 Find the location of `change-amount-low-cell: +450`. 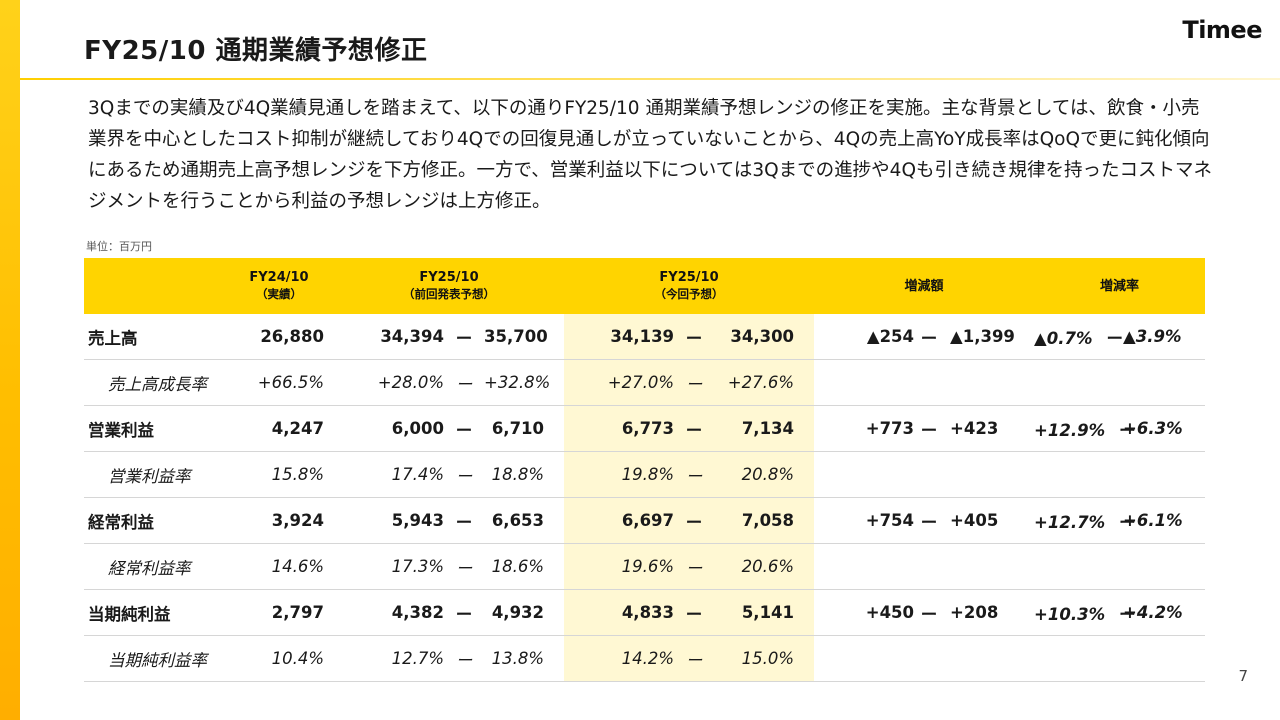

change-amount-low-cell: +450 is located at coordinates (864, 612).